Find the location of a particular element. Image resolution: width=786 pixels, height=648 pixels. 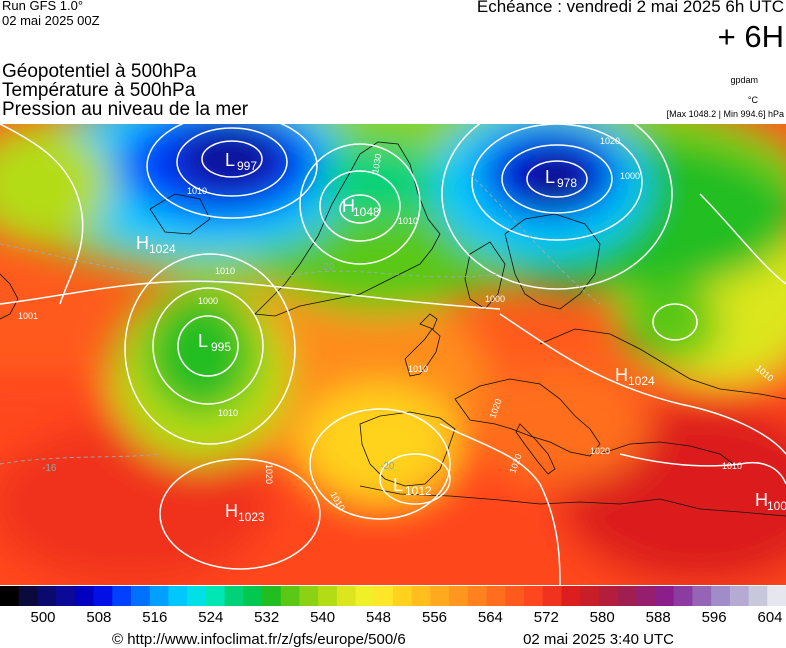

colorbar-tick-label: 524 is located at coordinates (211, 617).